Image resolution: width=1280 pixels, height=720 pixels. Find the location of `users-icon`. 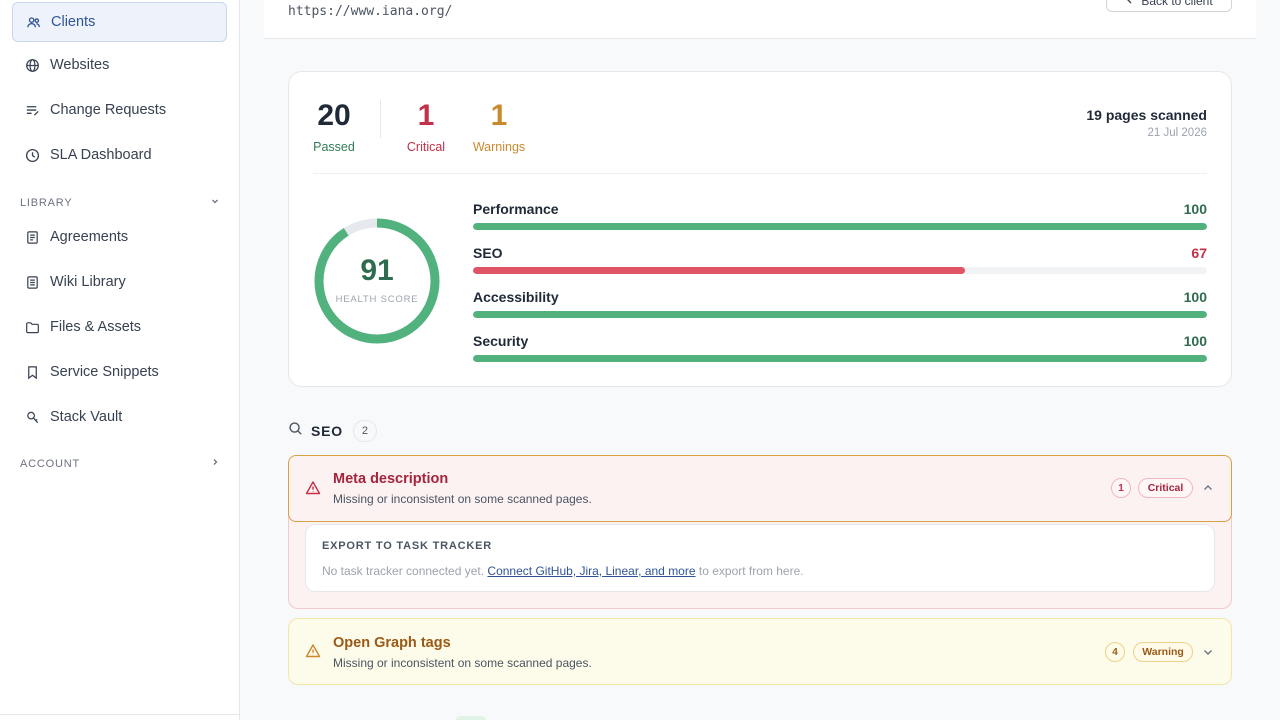

users-icon is located at coordinates (33, 22).